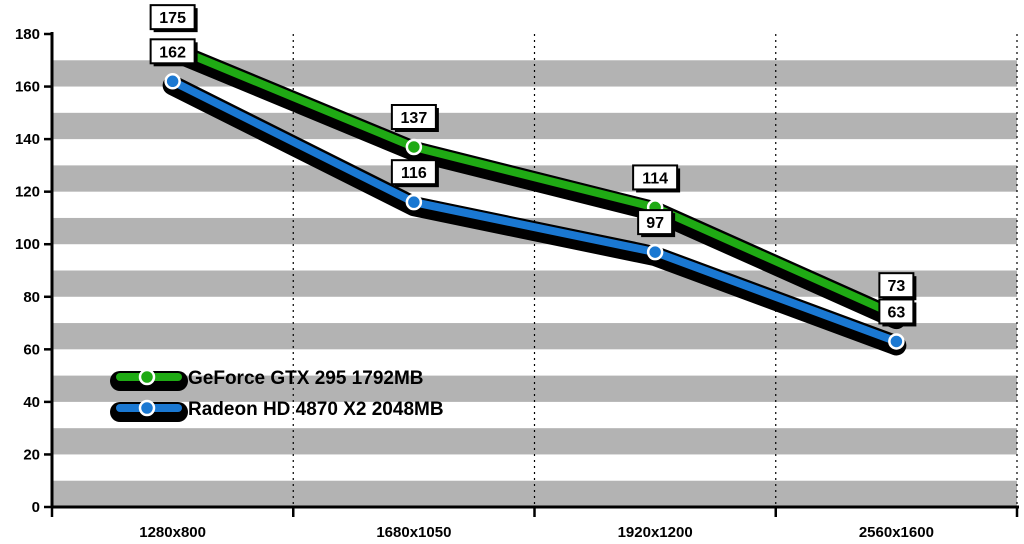 The width and height of the screenshot is (1024, 544). Describe the element at coordinates (316, 409) in the screenshot. I see `legend-entry-label: Radeon HD 4870 X2 2048MB` at that location.